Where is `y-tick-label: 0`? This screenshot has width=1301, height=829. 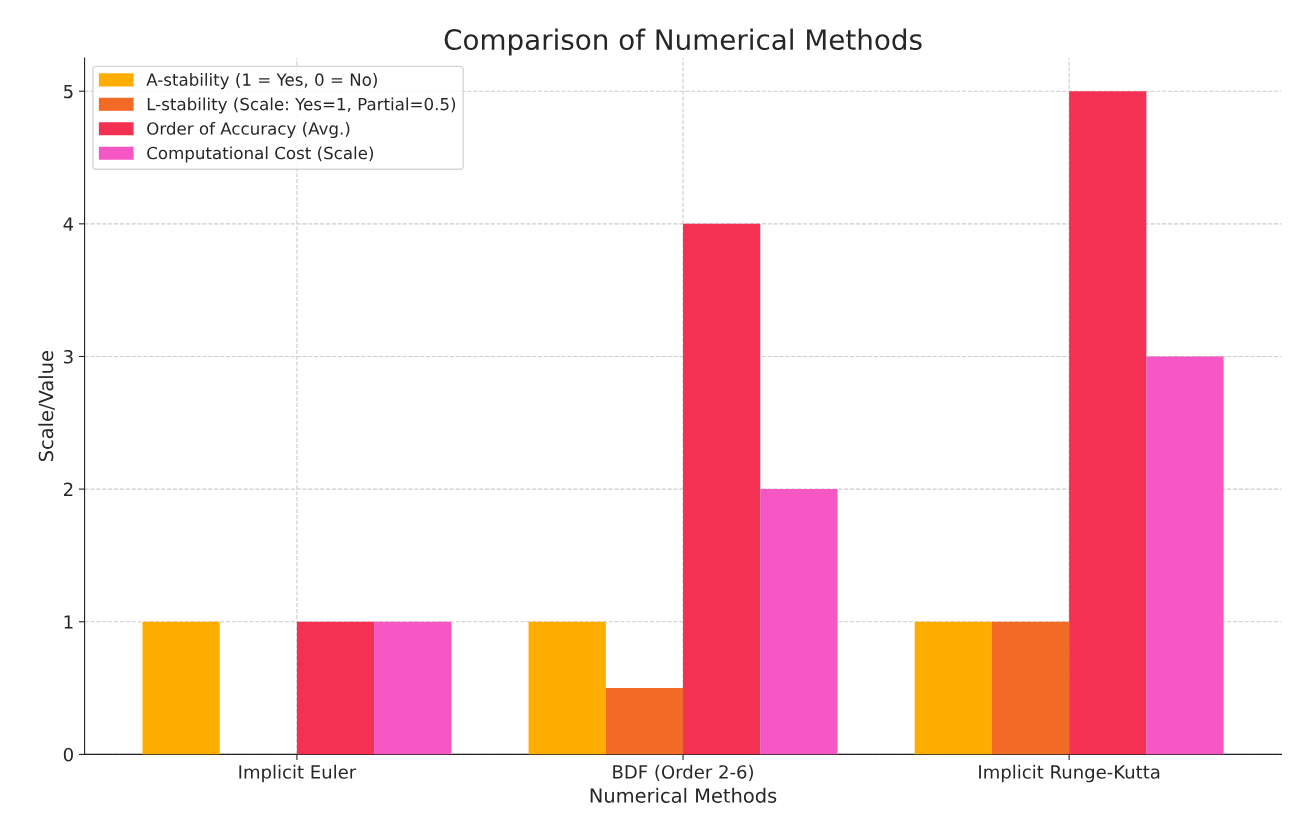 y-tick-label: 0 is located at coordinates (68, 754).